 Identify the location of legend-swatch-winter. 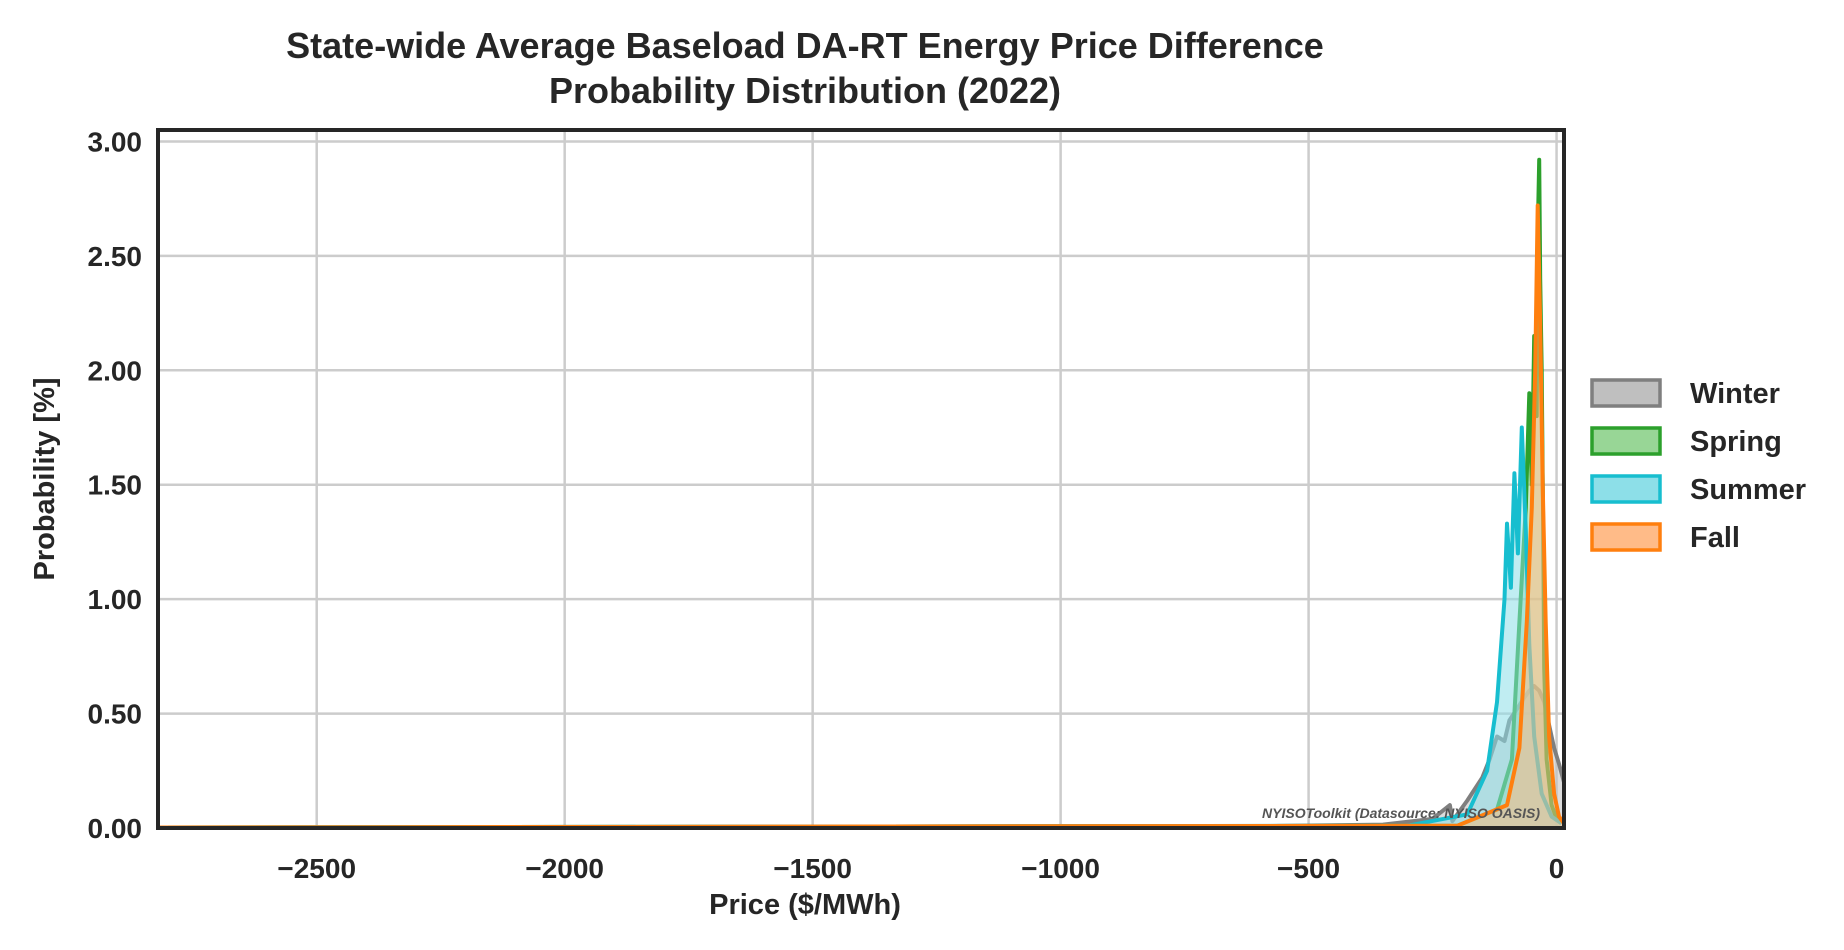
(1626, 393).